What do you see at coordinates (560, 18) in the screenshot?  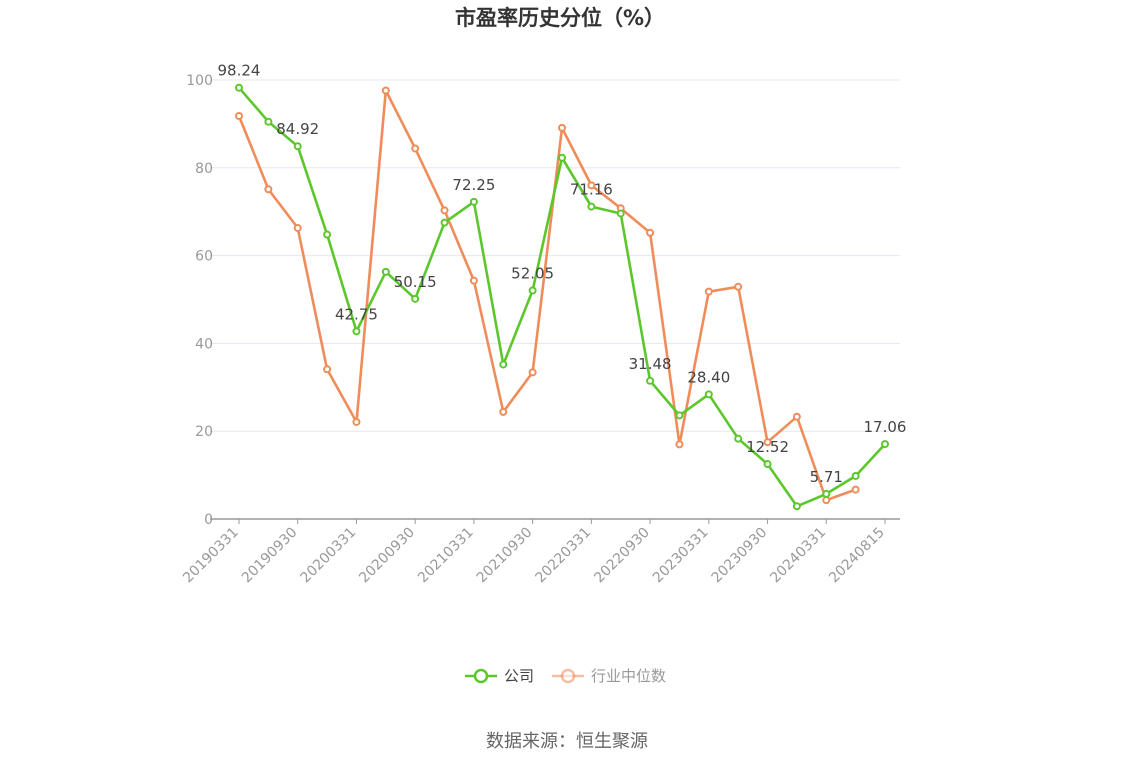 I see `chart-title: 市盈率历史分位（%）` at bounding box center [560, 18].